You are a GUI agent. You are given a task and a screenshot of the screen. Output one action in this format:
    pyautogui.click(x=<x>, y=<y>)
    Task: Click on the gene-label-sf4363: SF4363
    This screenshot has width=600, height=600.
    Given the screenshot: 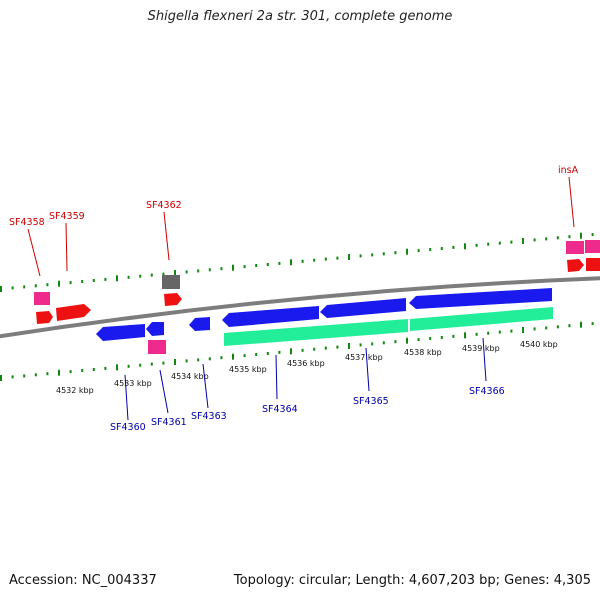 What is the action you would take?
    pyautogui.click(x=209, y=416)
    